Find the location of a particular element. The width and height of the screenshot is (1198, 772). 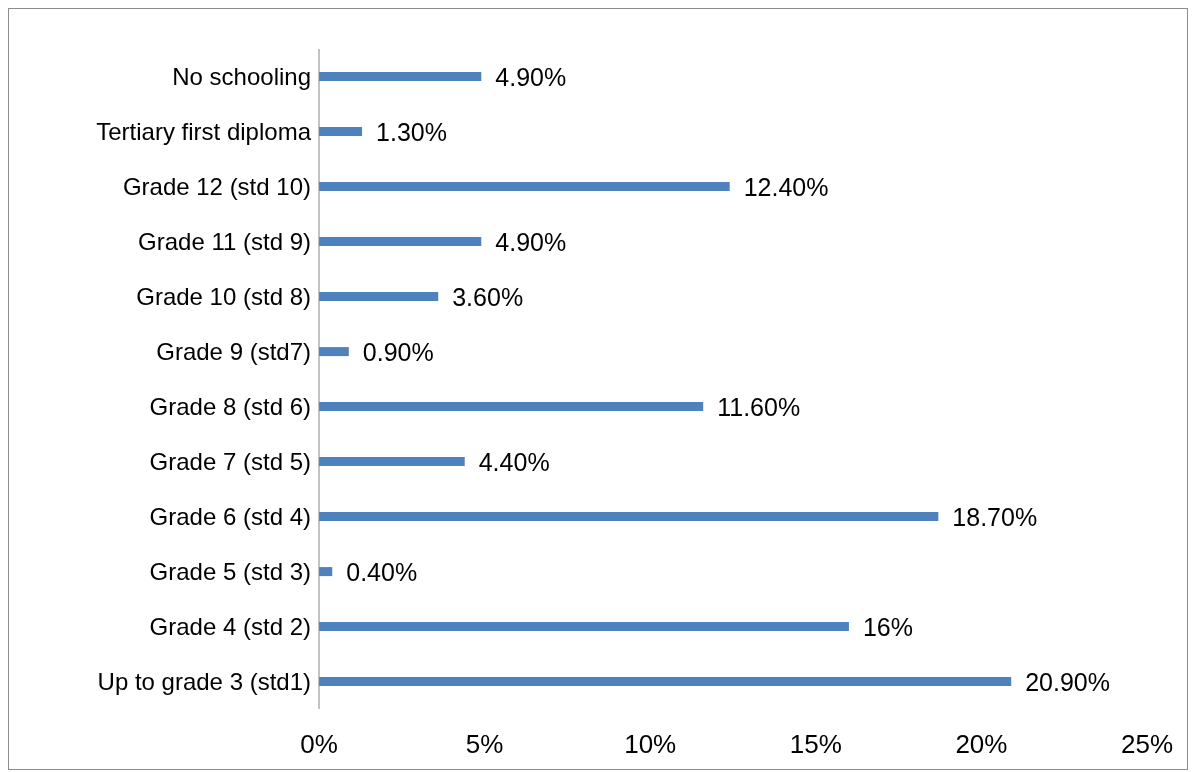

y-tick-label: Grade 11 (std 9) is located at coordinates (224, 242).